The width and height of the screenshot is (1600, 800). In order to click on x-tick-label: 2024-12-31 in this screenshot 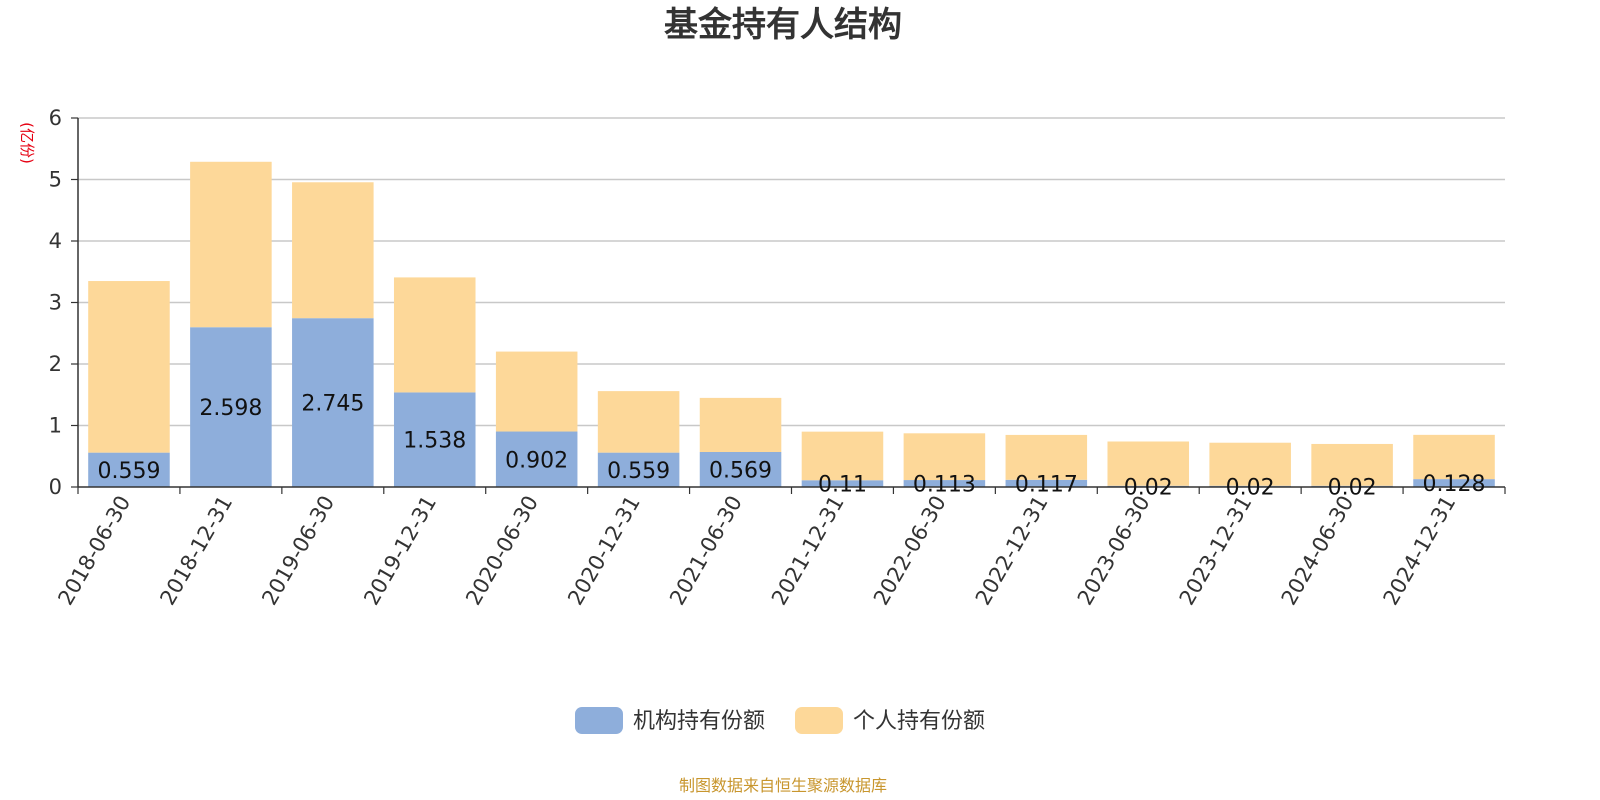, I will do `click(1420, 551)`.